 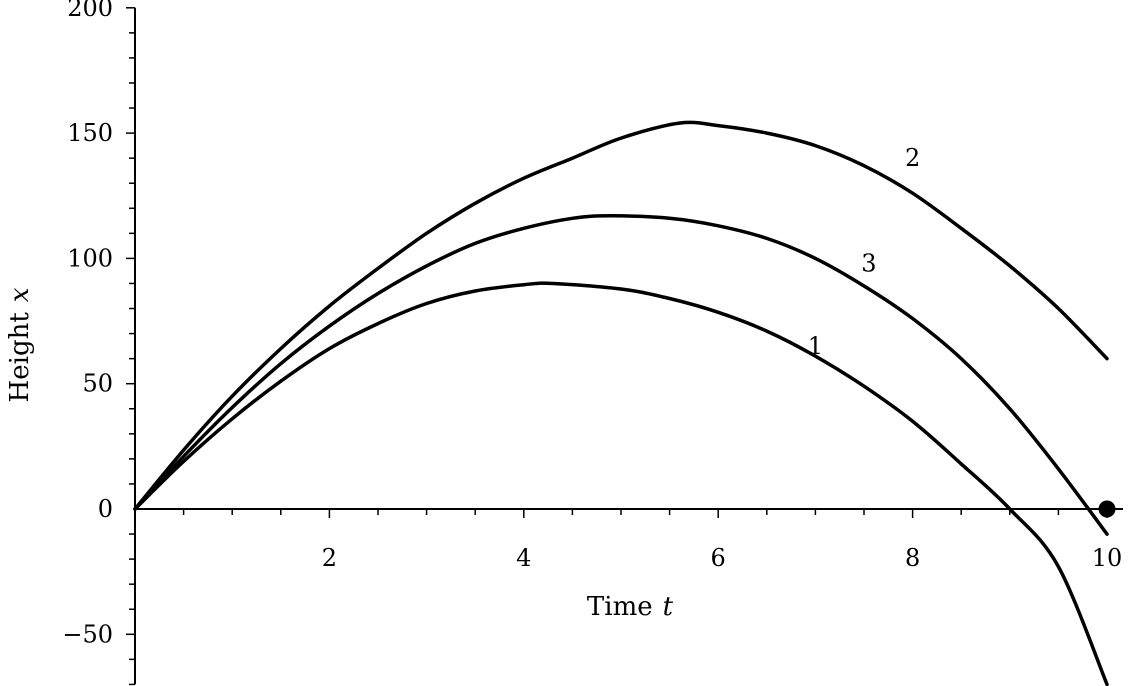 I want to click on y-tick-label: 0, so click(x=105, y=509).